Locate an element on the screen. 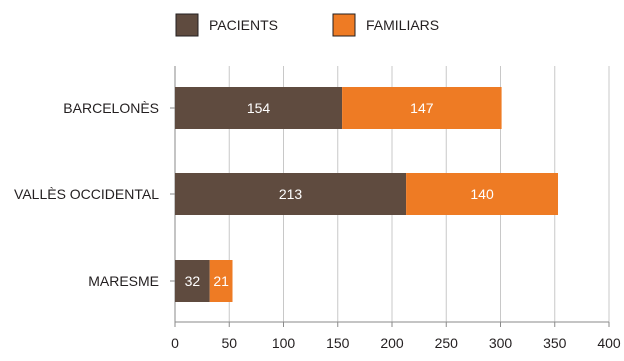  value-label-barcelones-familiars: 147 is located at coordinates (422, 108).